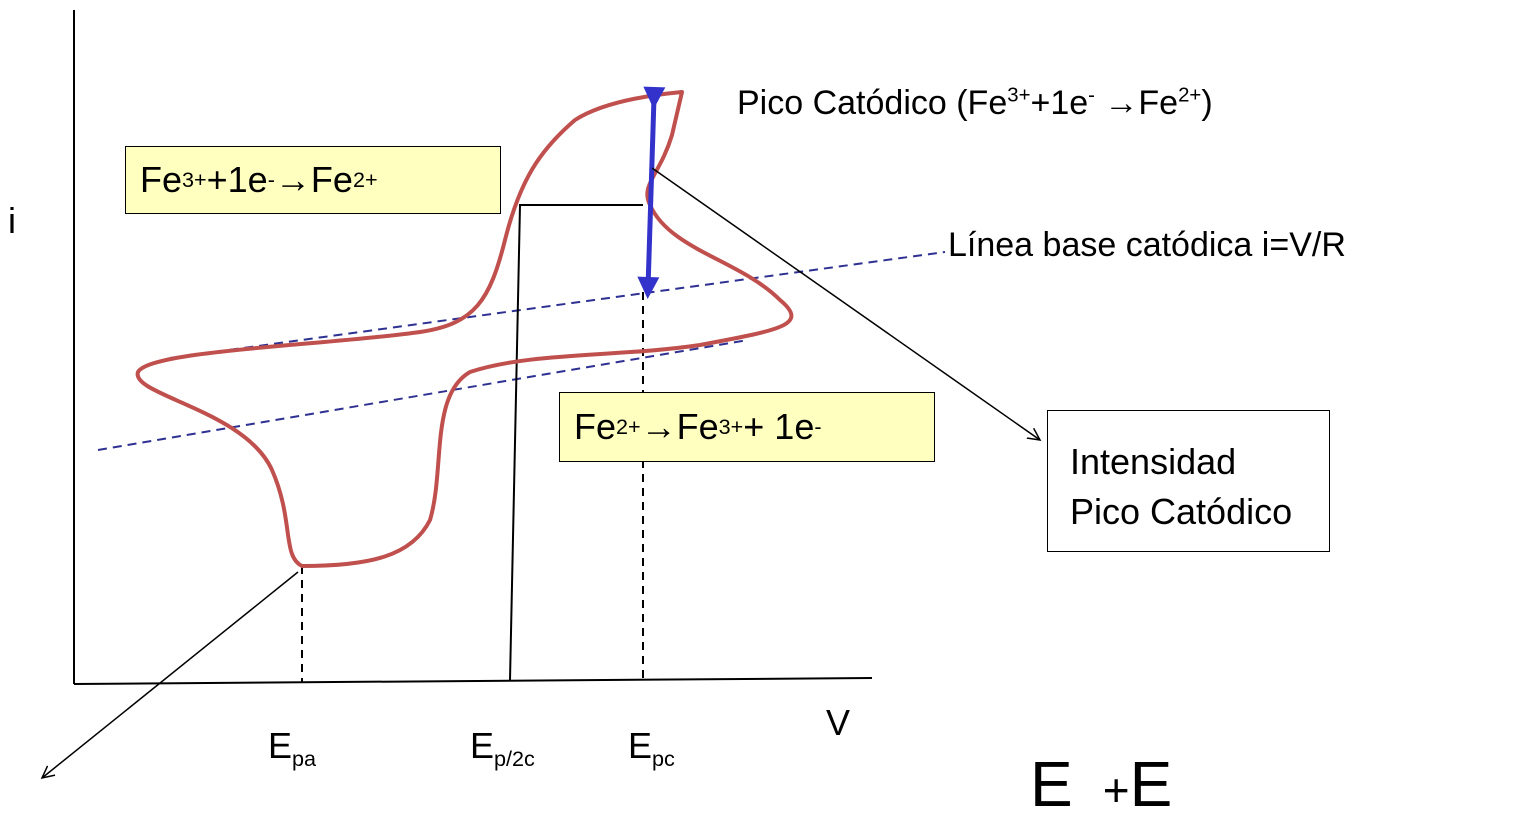 The width and height of the screenshot is (1513, 820). What do you see at coordinates (170, 674) in the screenshot?
I see `epa-callout-arrow` at bounding box center [170, 674].